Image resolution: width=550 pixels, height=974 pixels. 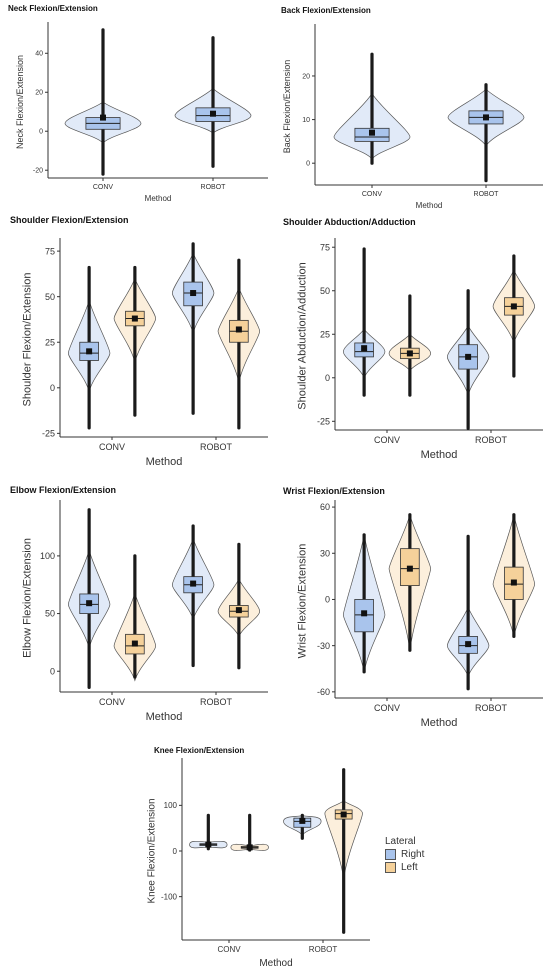 What do you see at coordinates (287, 107) in the screenshot?
I see `y-axis-label: Back Flexion/Extension` at bounding box center [287, 107].